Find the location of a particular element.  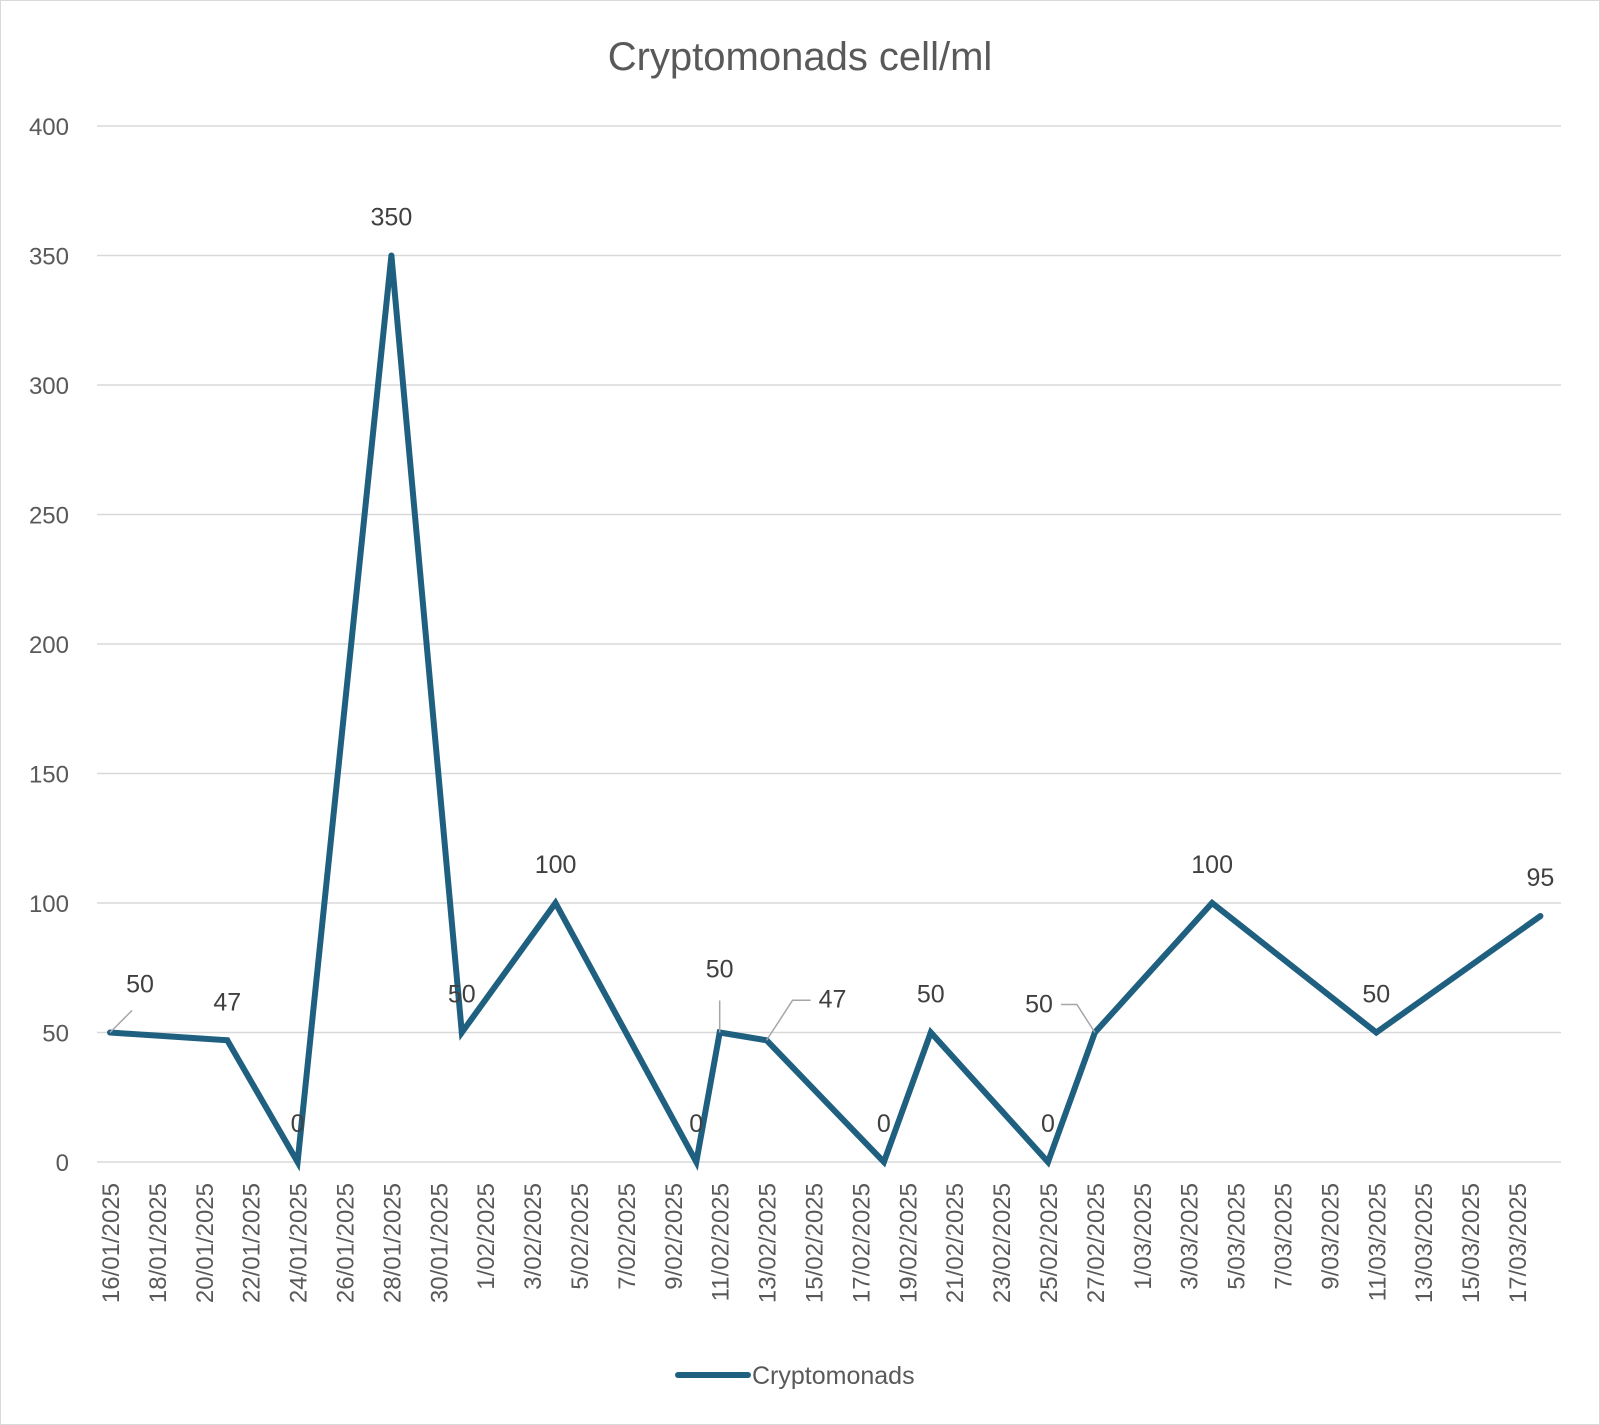

x-tick-label: 11/03/2025 is located at coordinates (1377, 1242).